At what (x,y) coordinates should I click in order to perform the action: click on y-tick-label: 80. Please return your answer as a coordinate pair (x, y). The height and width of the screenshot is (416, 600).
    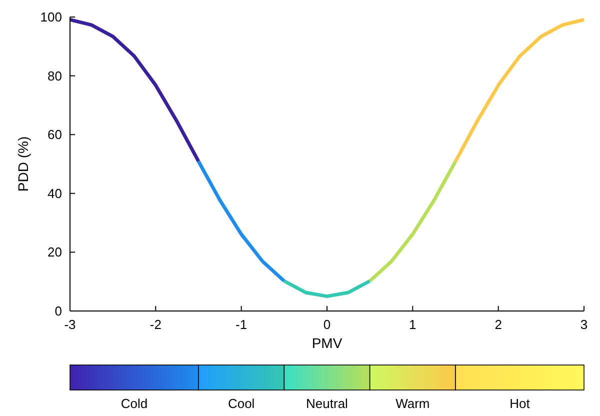
    Looking at the image, I should click on (55, 76).